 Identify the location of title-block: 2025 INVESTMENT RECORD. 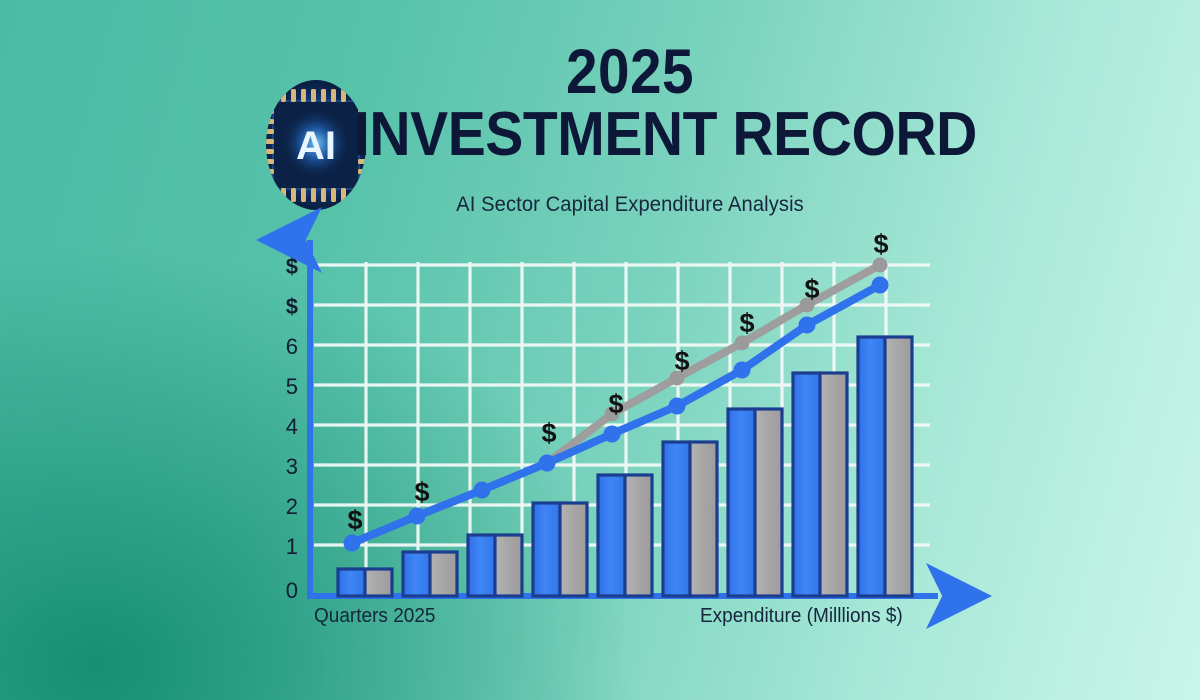
(653, 103).